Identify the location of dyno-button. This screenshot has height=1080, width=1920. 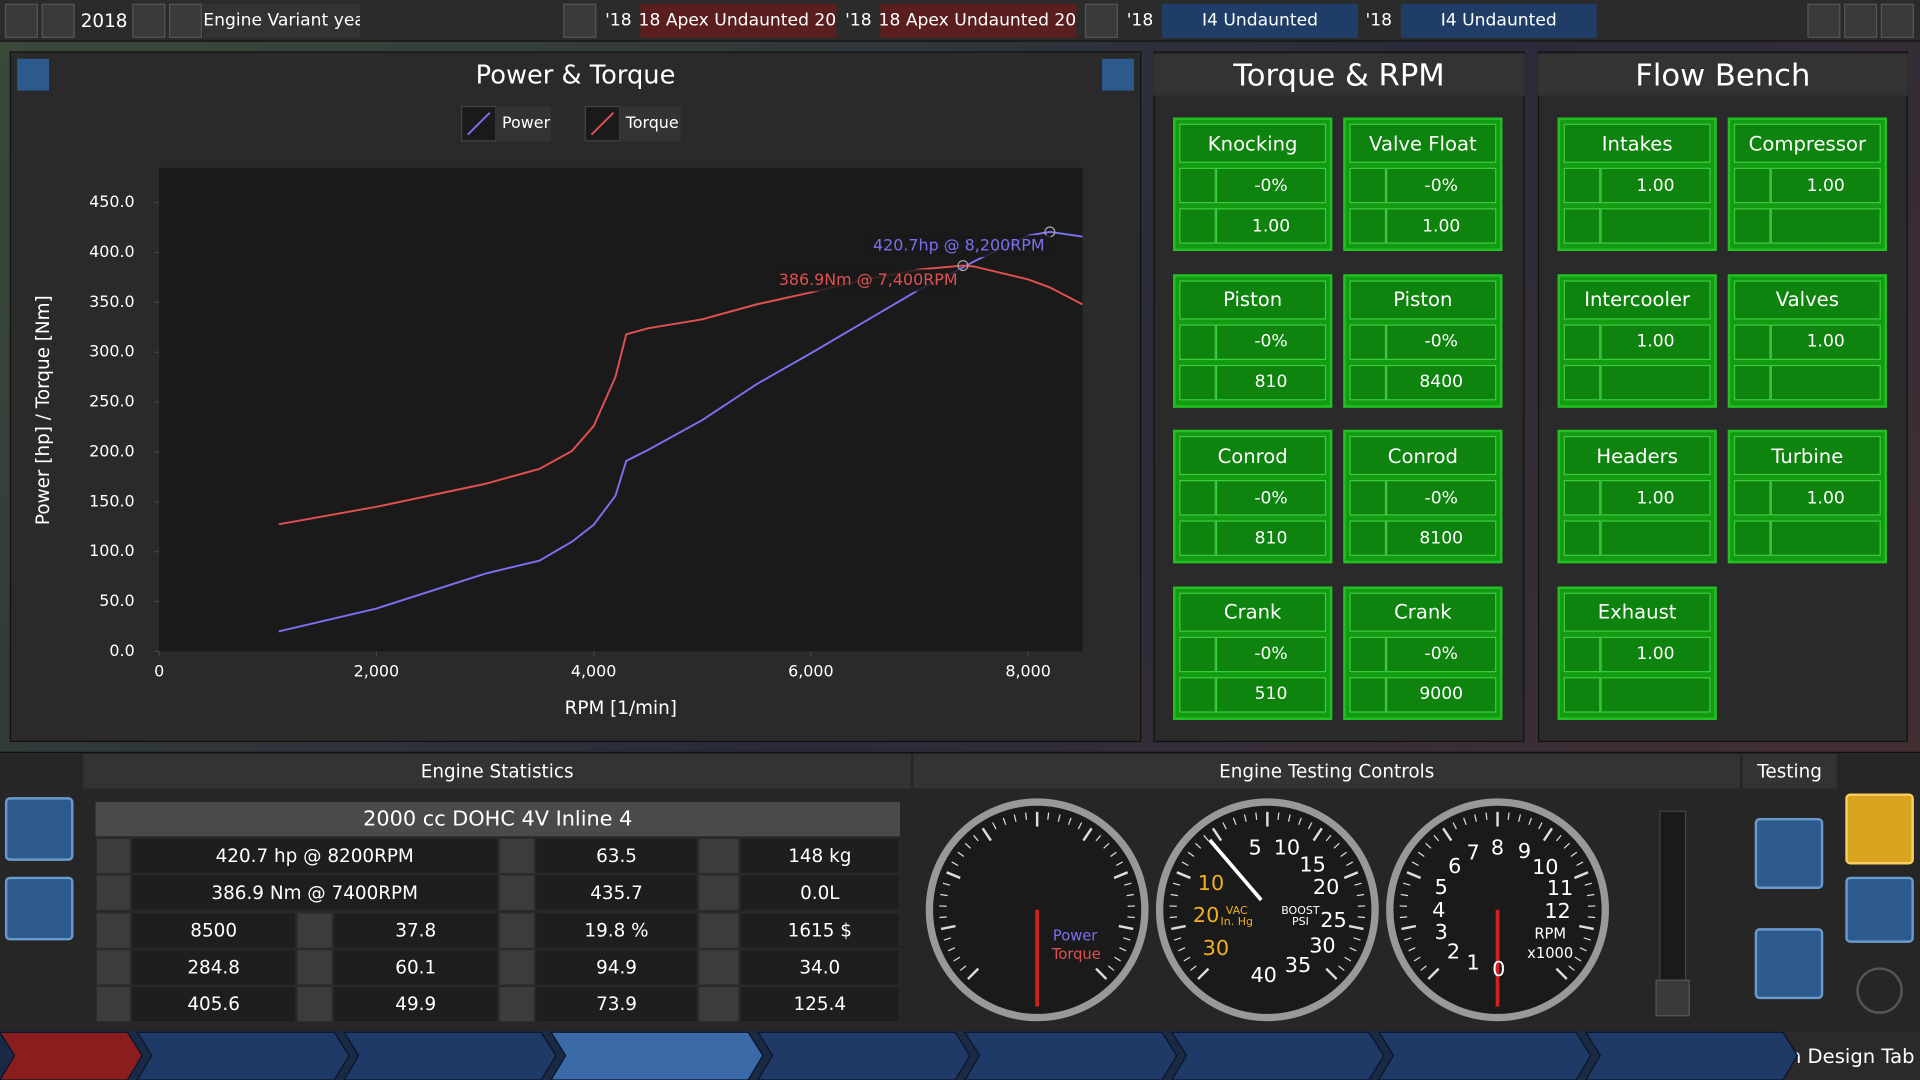
(1789, 964).